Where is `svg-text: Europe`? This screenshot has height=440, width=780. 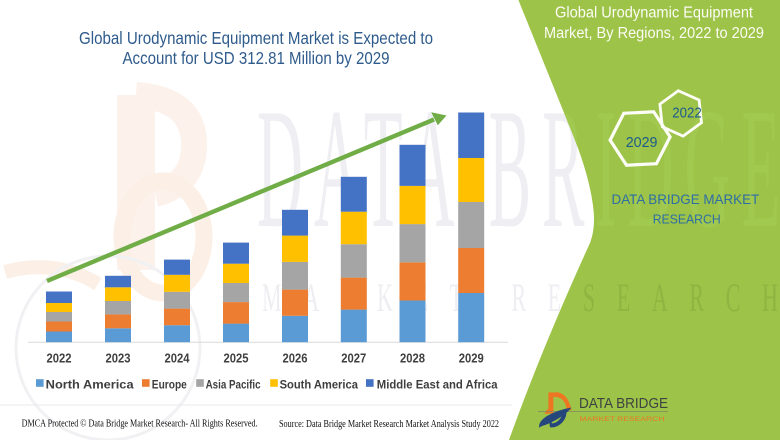 svg-text: Europe is located at coordinates (169, 384).